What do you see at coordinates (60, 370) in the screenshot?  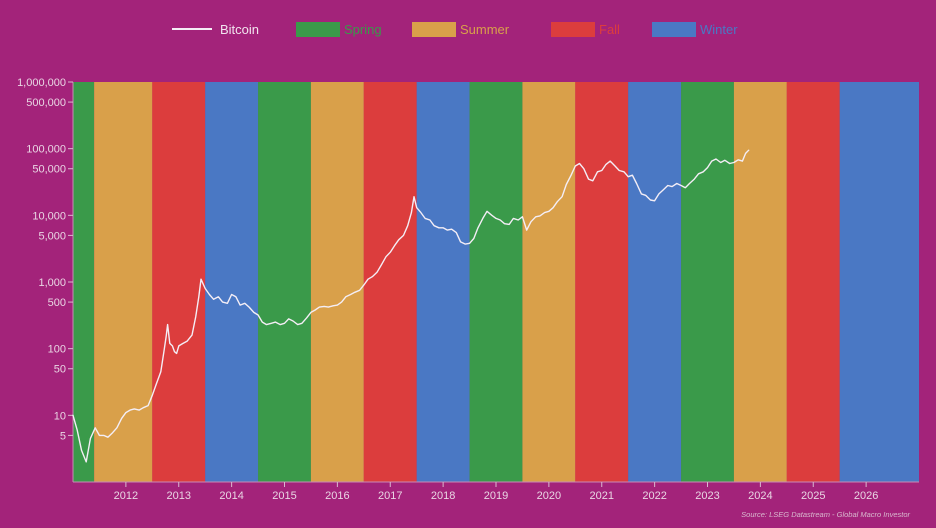 I see `y-tick-label: 50` at bounding box center [60, 370].